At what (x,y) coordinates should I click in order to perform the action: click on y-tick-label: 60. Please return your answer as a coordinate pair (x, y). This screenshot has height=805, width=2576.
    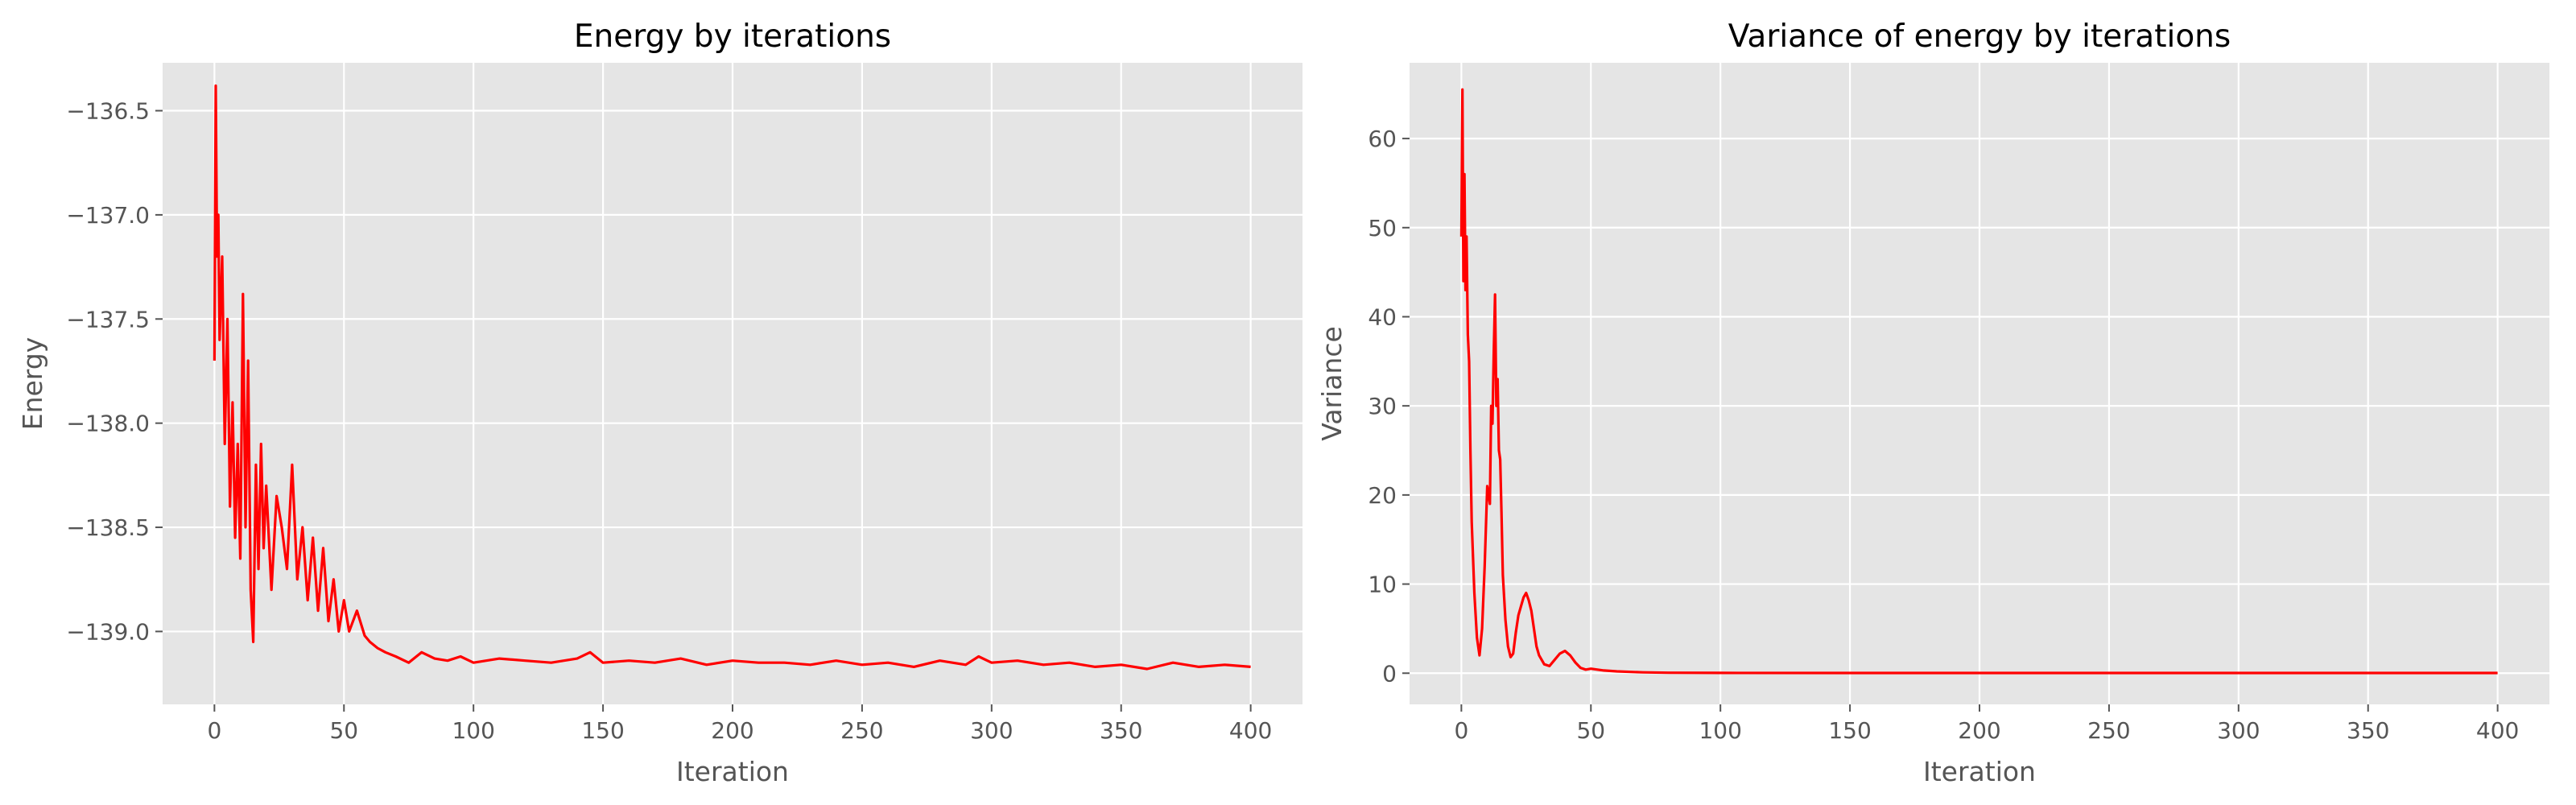
    Looking at the image, I should click on (1382, 139).